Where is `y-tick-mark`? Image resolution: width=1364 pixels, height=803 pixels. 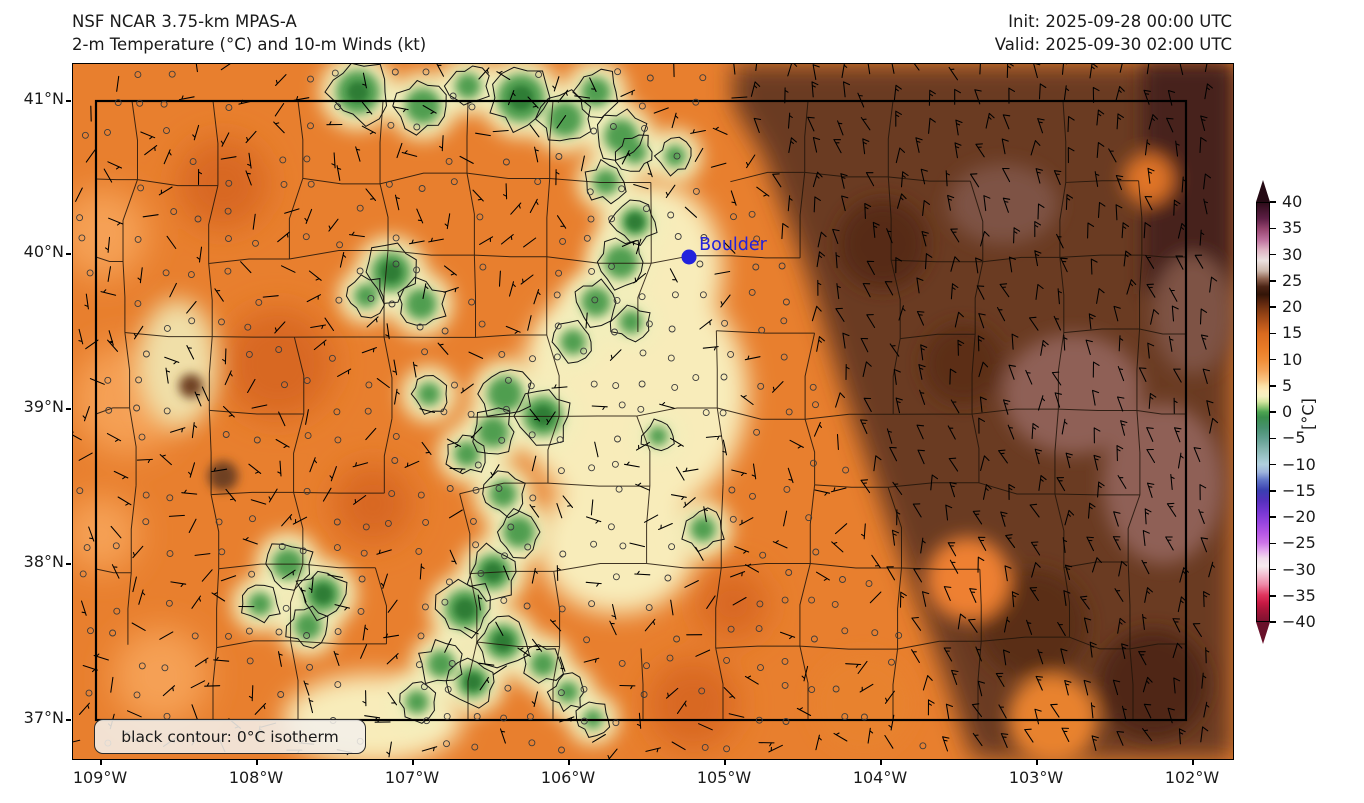 y-tick-mark is located at coordinates (68, 101).